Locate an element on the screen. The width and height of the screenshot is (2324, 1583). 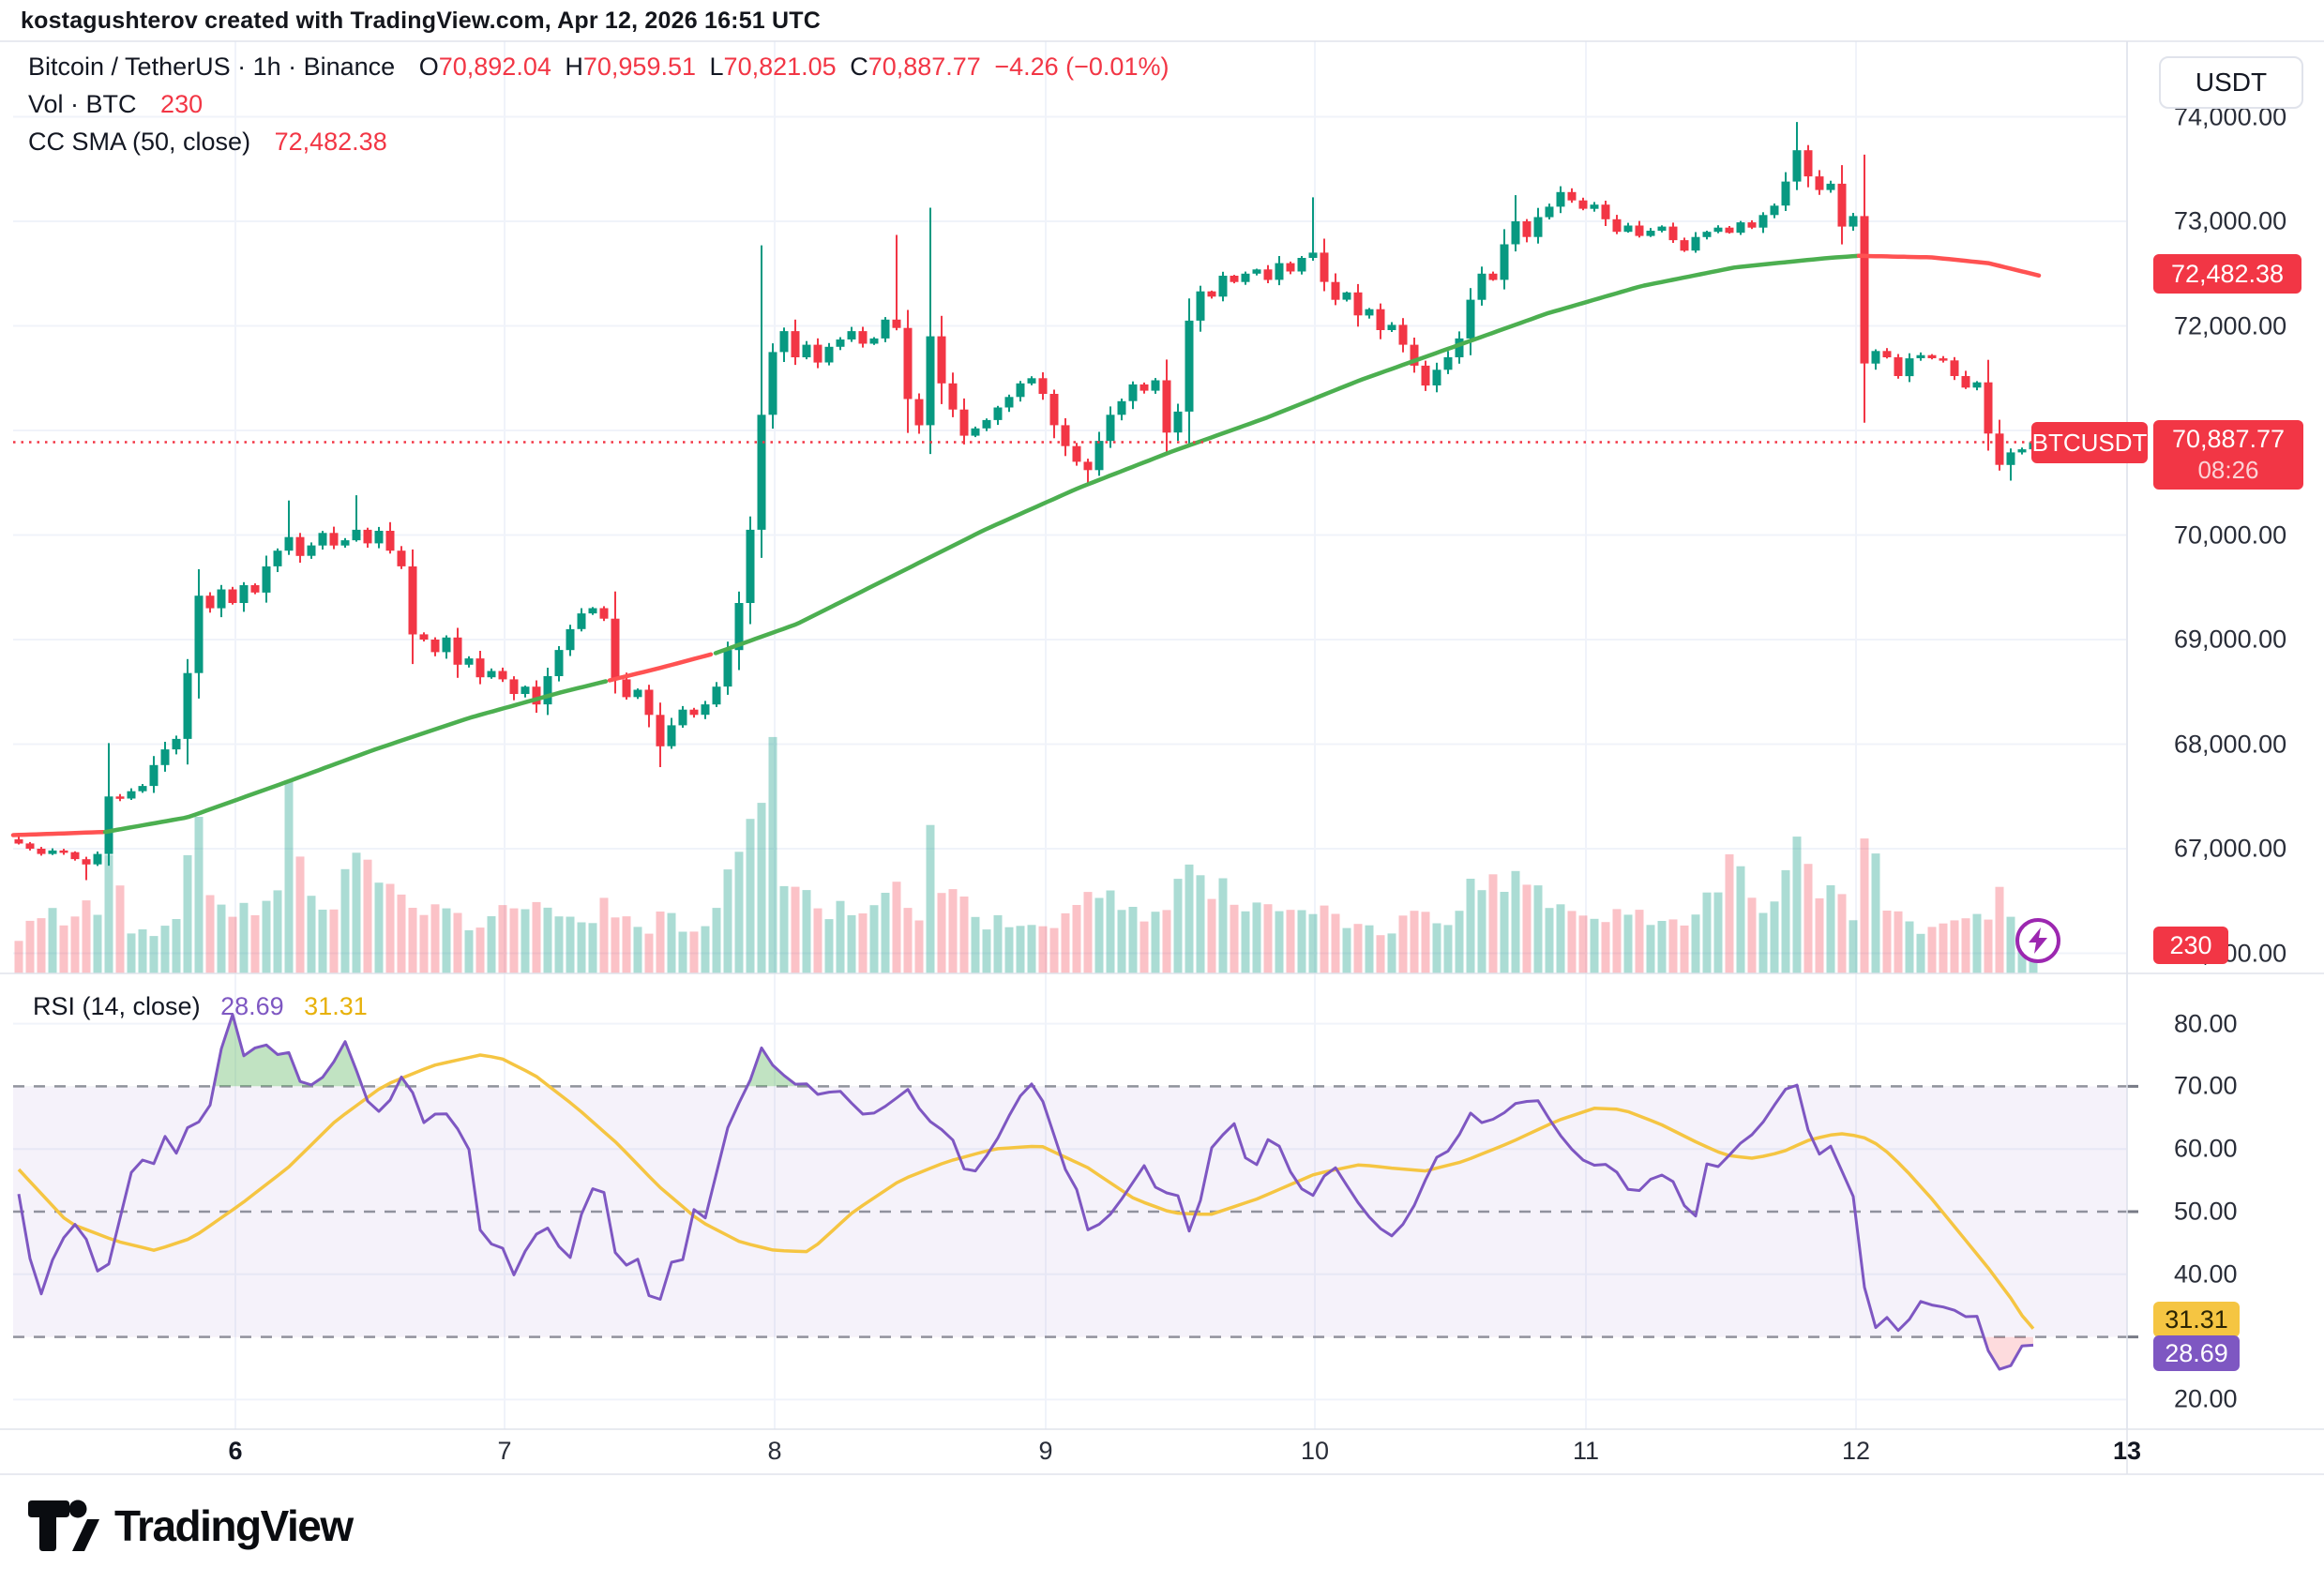
ohlc-low-label: L is located at coordinates (716, 67).